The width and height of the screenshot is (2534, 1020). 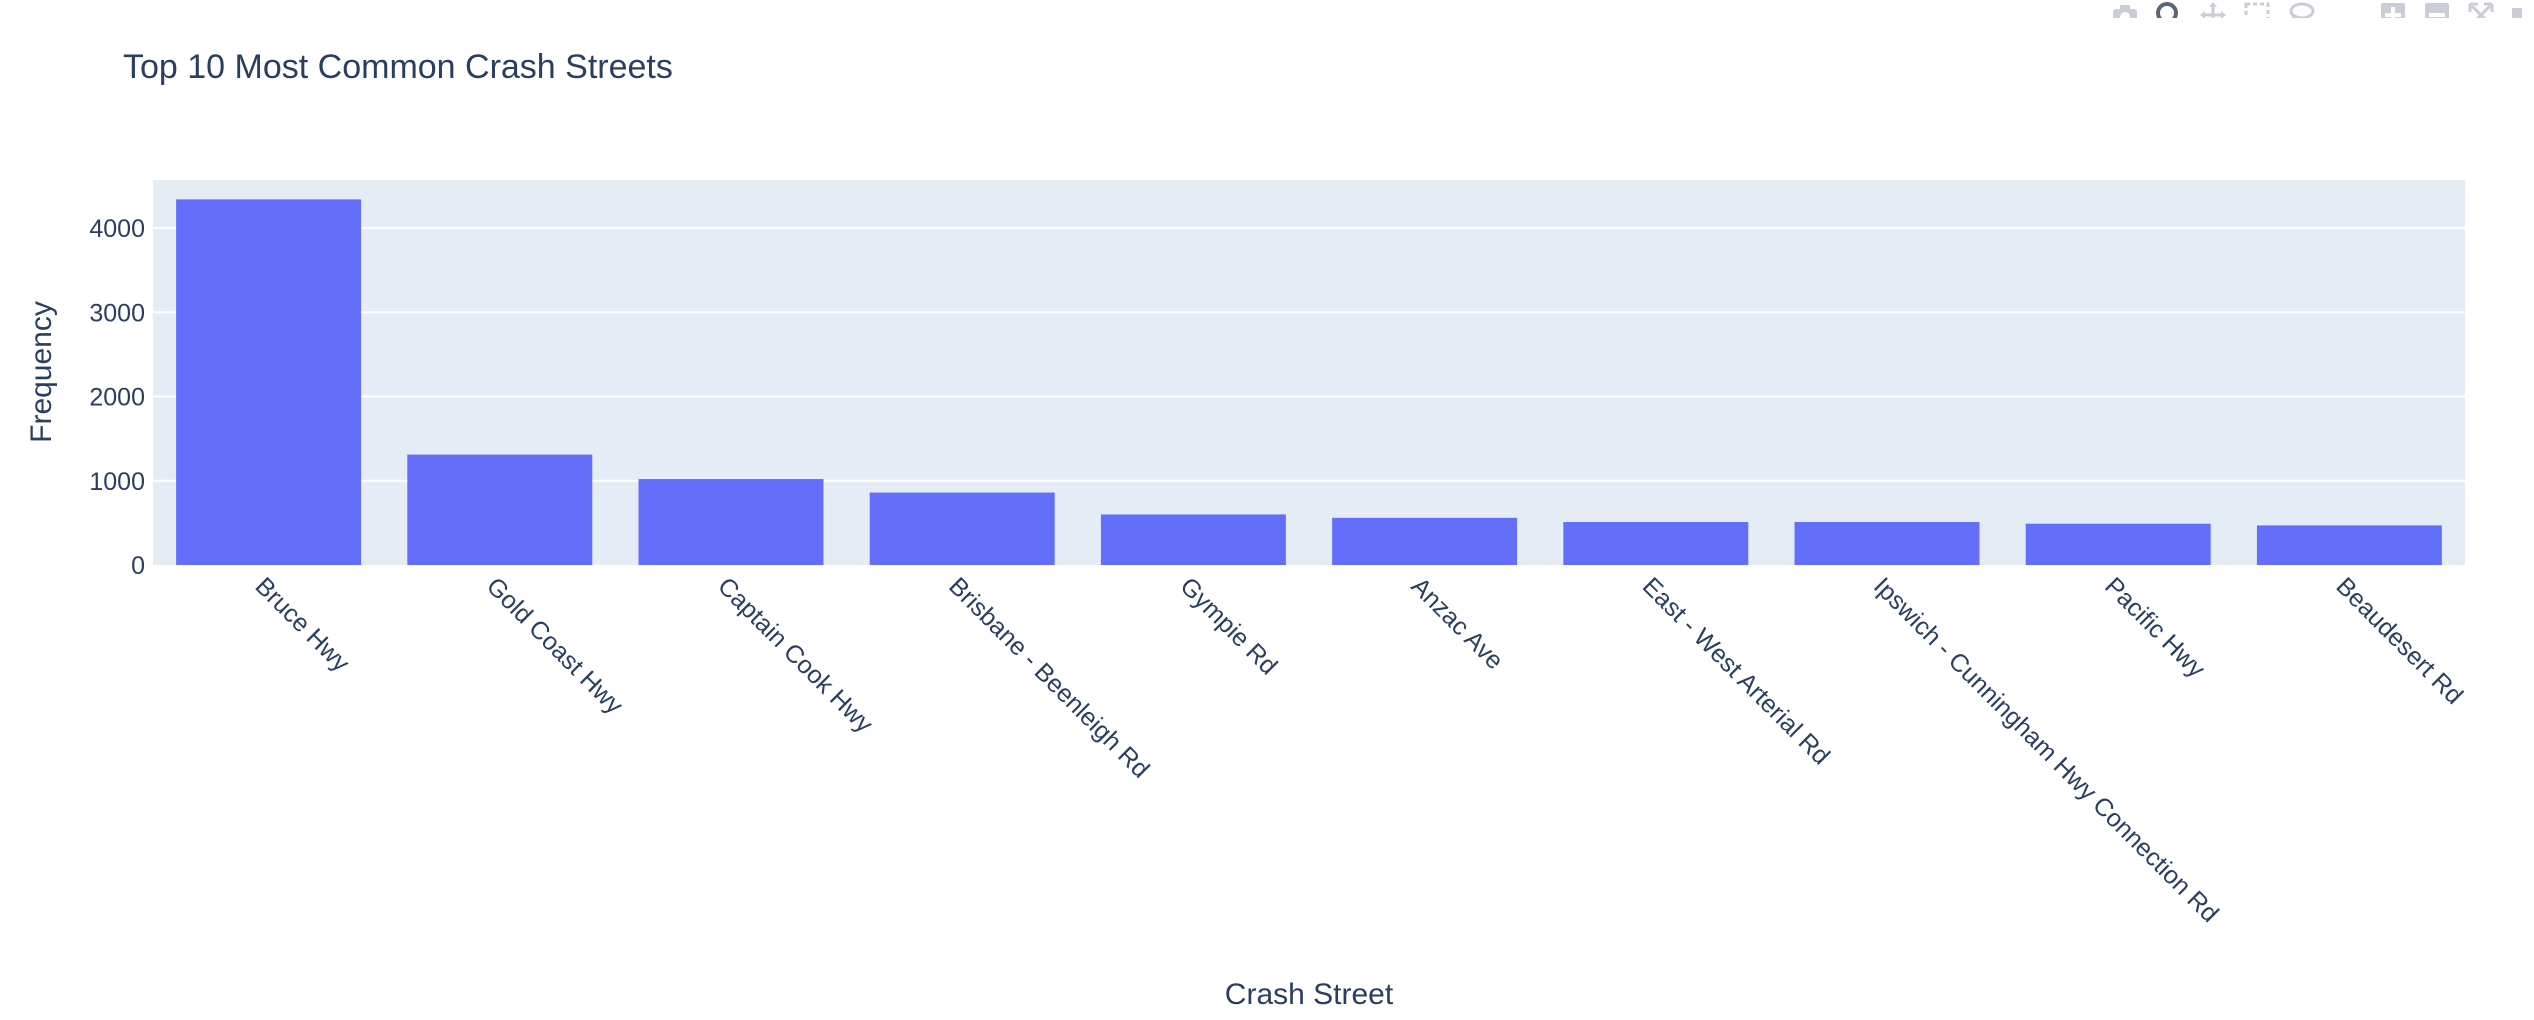 I want to click on pan-icon, so click(x=2213, y=9).